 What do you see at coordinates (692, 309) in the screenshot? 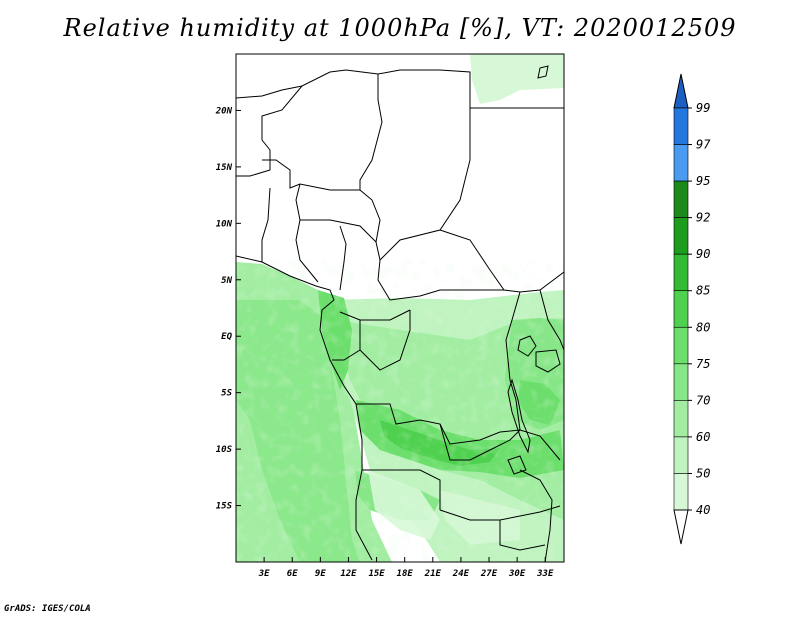
I see `colorbar: 40 50 60 70 75 80 85 90 92 95 97 99` at bounding box center [692, 309].